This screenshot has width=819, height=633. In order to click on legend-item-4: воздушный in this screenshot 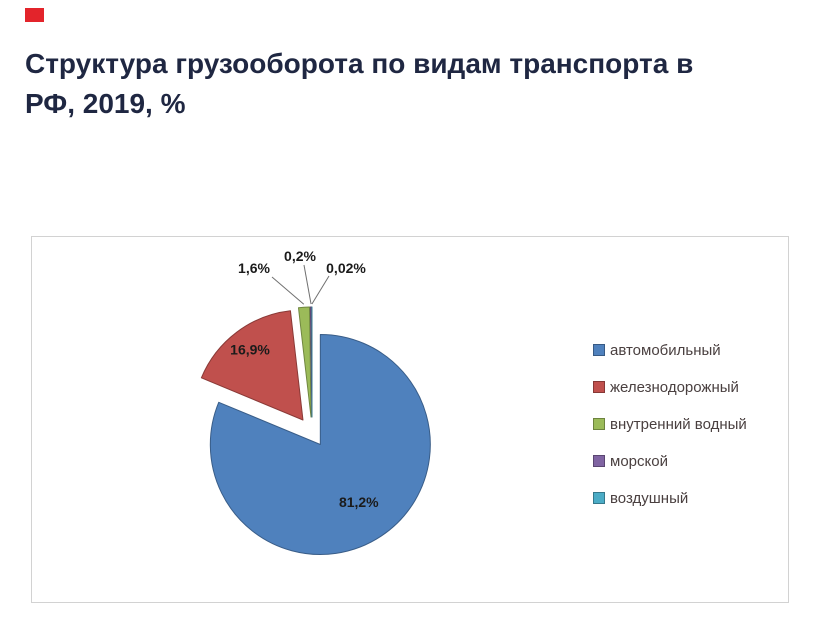, I will do `click(670, 498)`.